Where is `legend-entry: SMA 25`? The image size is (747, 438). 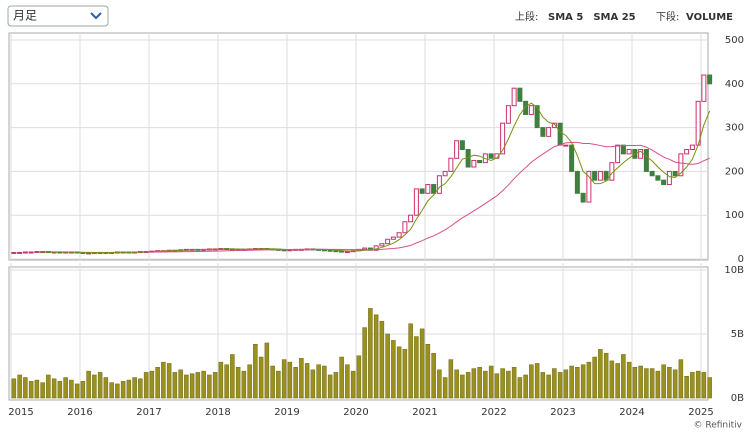
legend-entry: SMA 25 is located at coordinates (614, 17).